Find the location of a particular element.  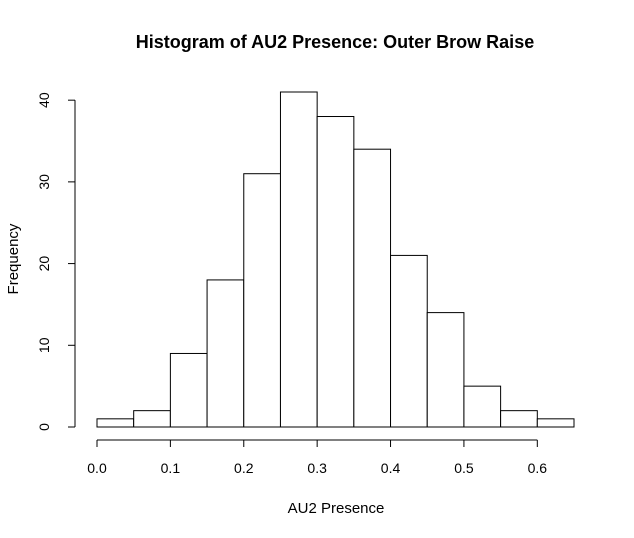

x-tick-label-5: 0.5 is located at coordinates (464, 468).